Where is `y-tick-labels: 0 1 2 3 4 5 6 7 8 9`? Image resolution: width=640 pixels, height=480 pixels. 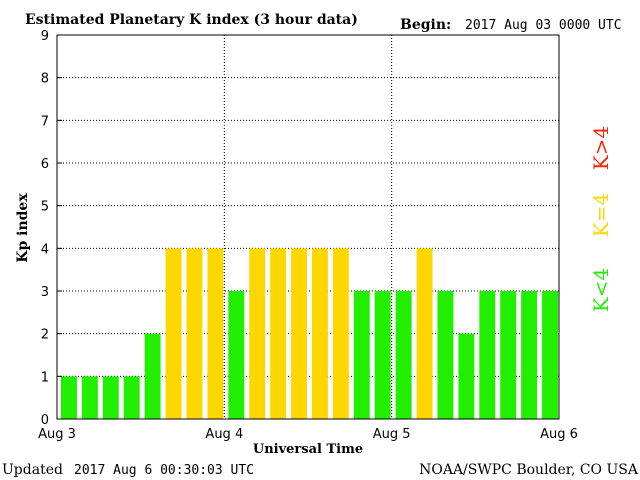
y-tick-labels: 0 1 2 3 4 5 6 7 8 9 is located at coordinates (51, 228).